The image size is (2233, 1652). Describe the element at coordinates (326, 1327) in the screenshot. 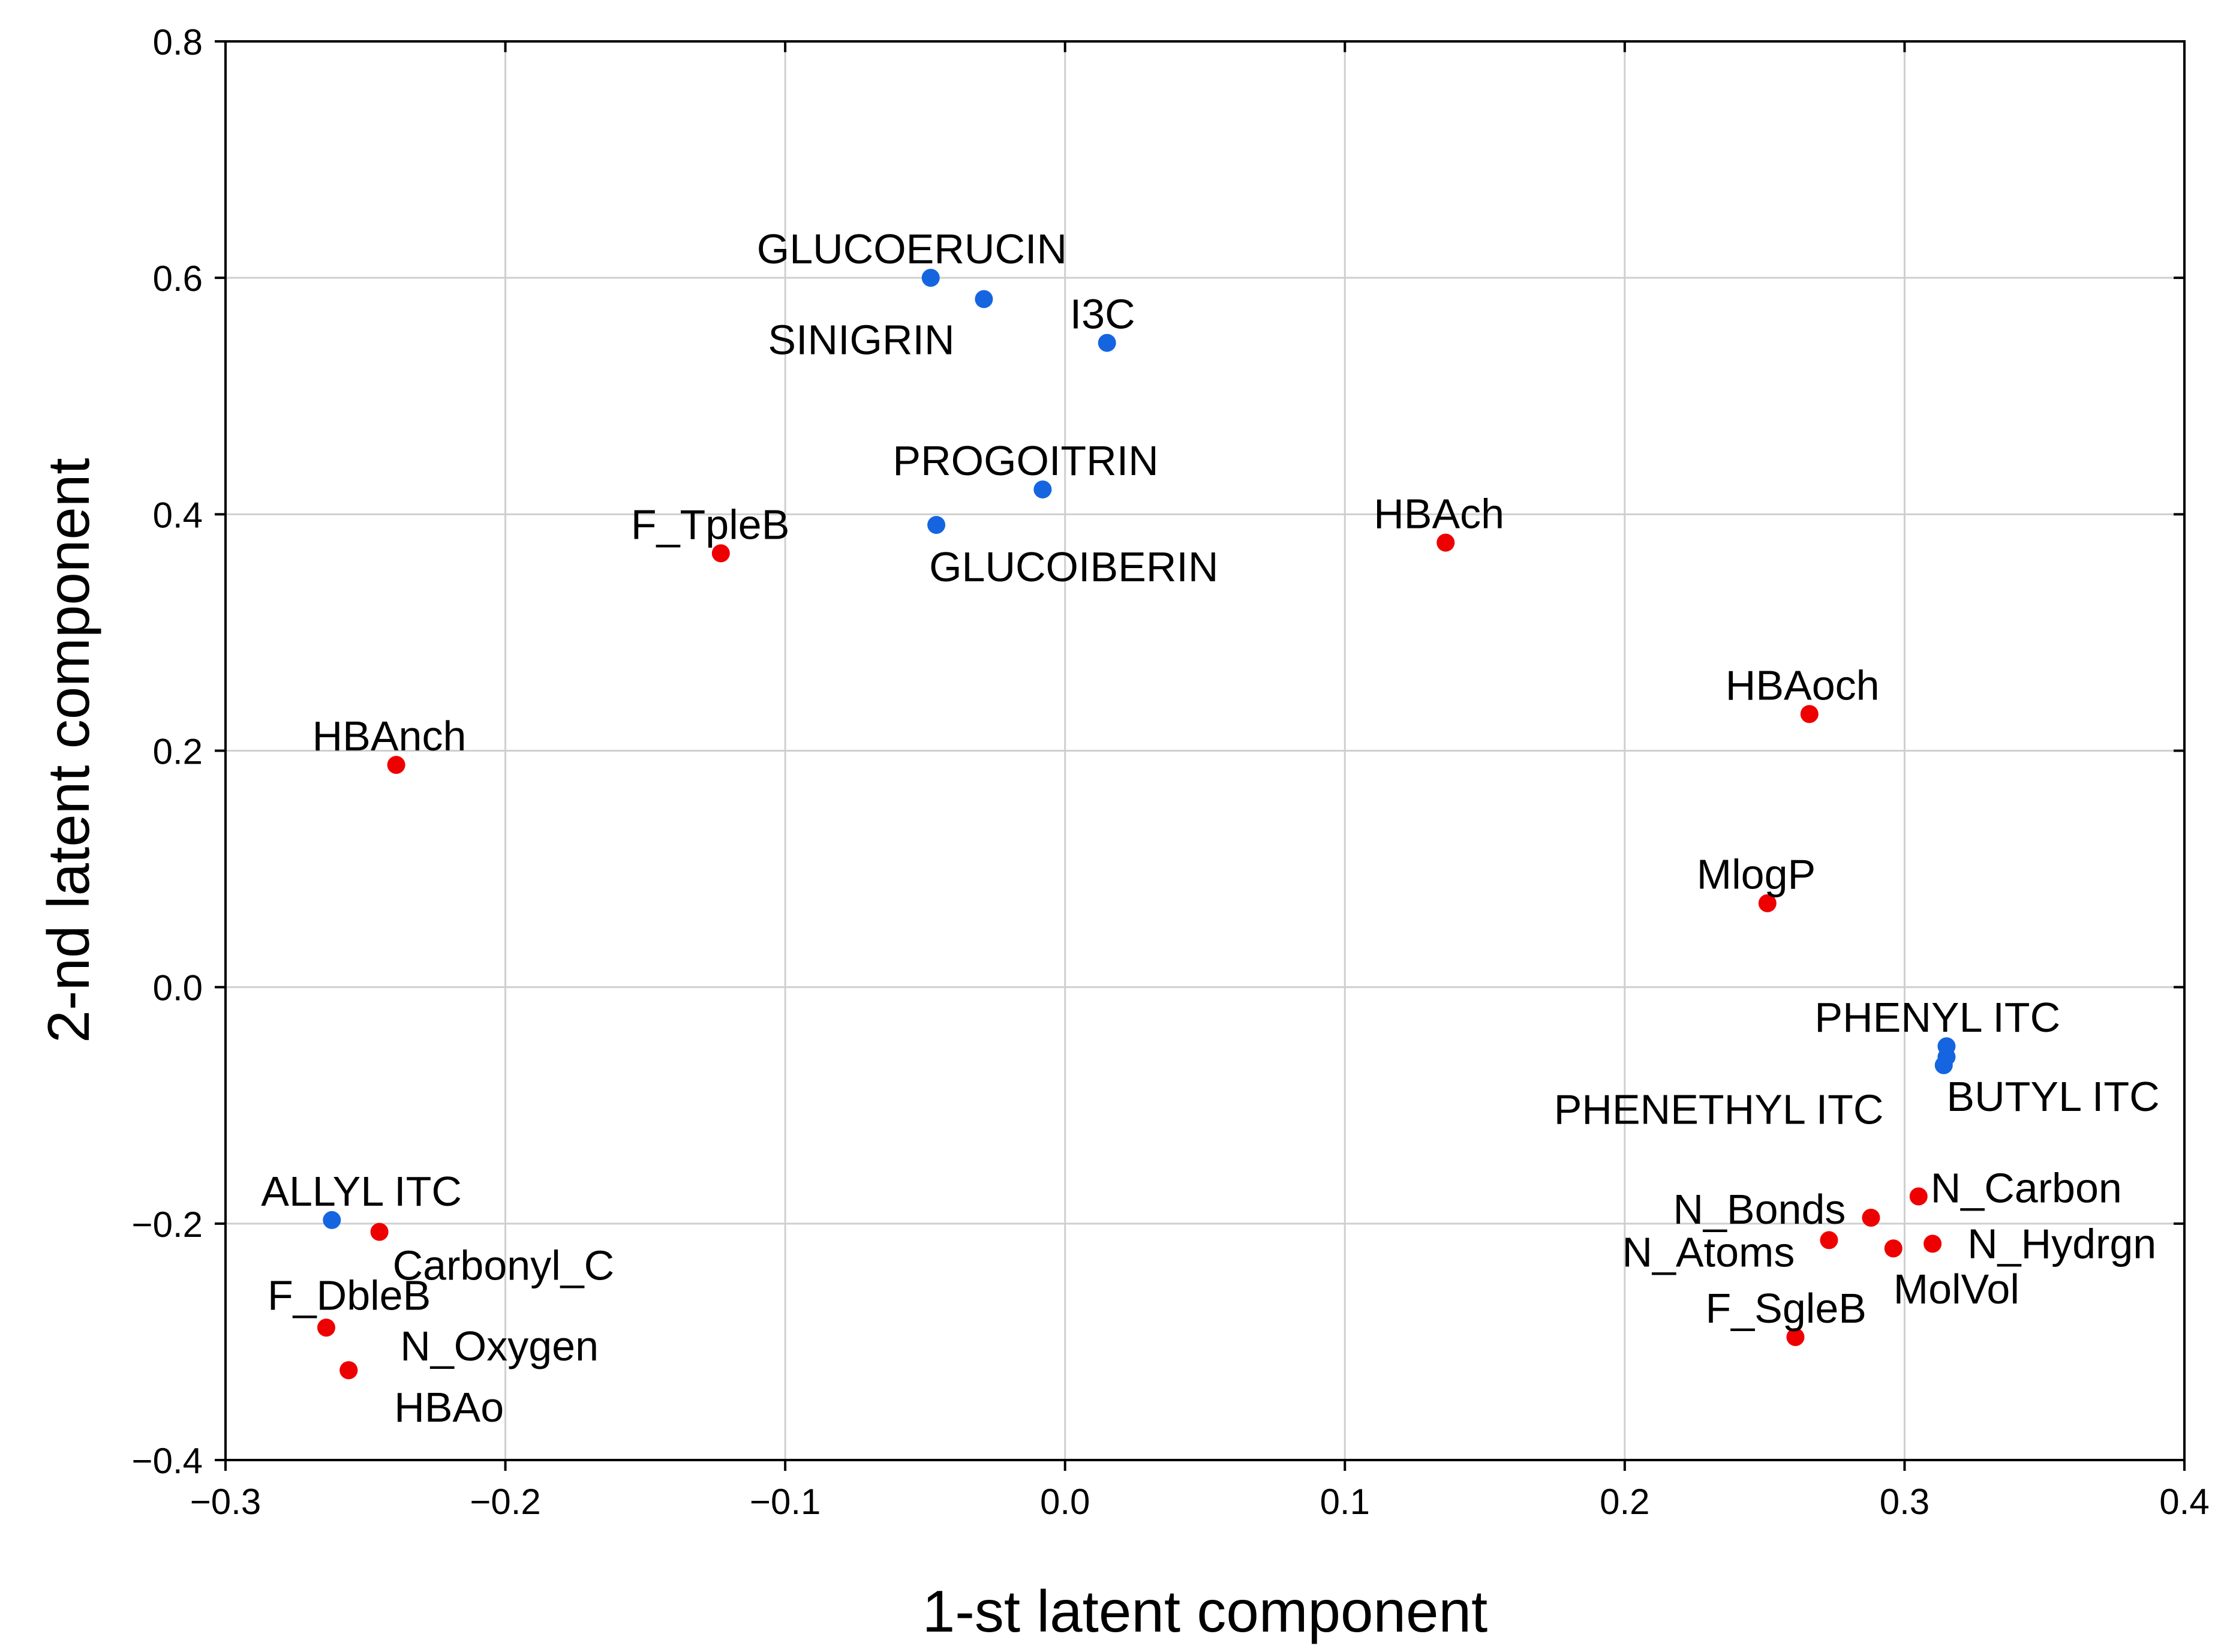

I see `point-f-dbleb` at that location.